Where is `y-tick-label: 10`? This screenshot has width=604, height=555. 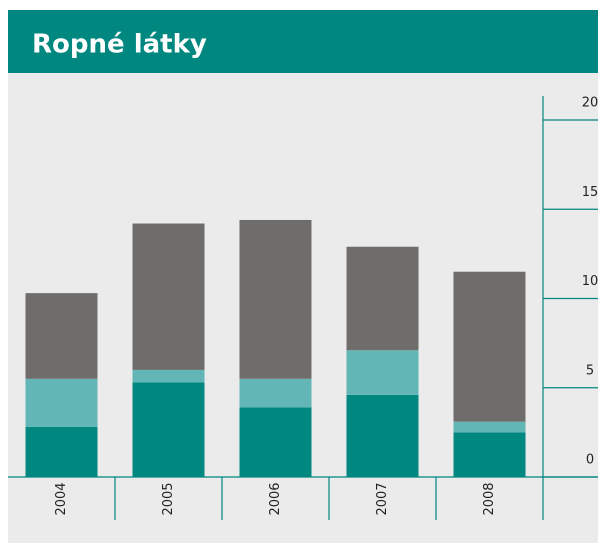
y-tick-label: 10 is located at coordinates (590, 281).